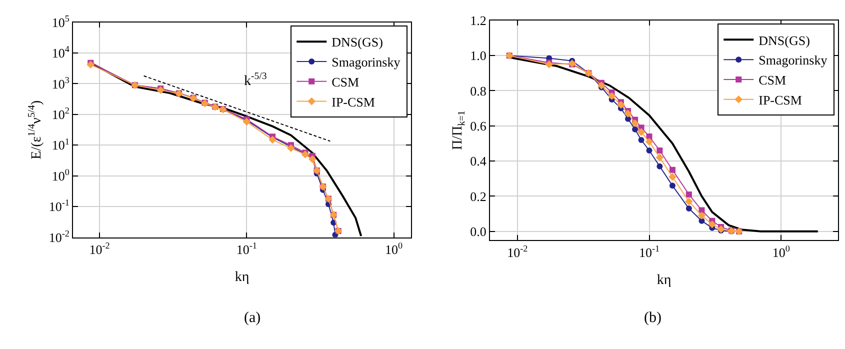 The image size is (845, 349). I want to click on y-tick-label: 10$^{-1}$, so click(59, 206).